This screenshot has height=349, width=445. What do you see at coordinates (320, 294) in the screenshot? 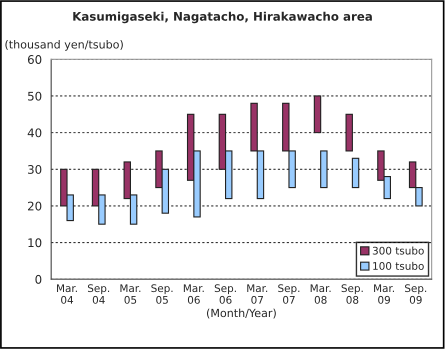
I see `x-tick-label: Mar. 08` at bounding box center [320, 294].